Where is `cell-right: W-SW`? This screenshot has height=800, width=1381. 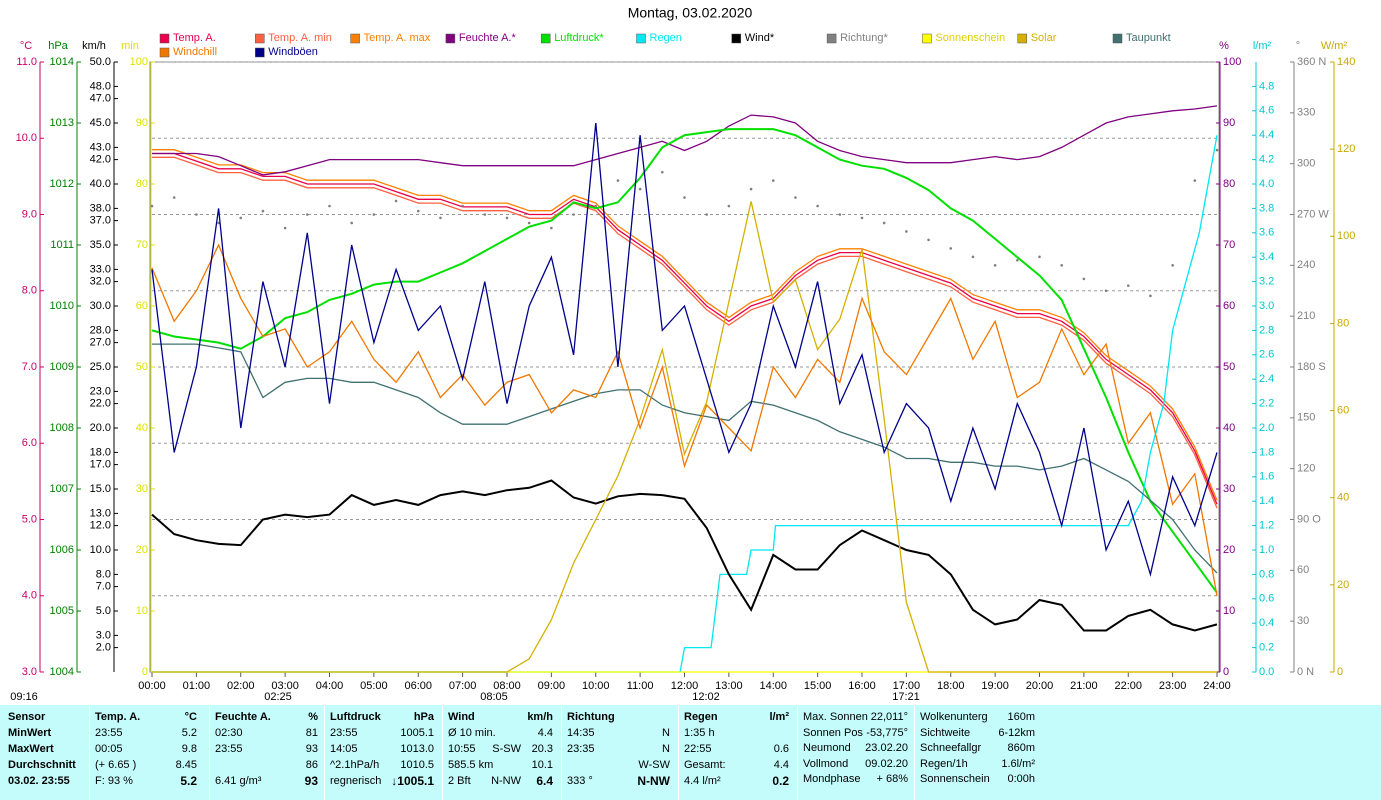
cell-right: W-SW is located at coordinates (654, 765).